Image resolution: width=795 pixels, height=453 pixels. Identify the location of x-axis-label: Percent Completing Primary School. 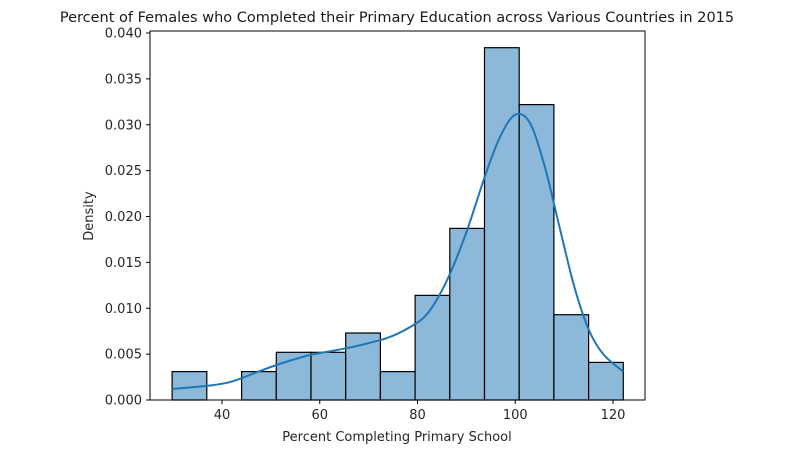
(396, 437).